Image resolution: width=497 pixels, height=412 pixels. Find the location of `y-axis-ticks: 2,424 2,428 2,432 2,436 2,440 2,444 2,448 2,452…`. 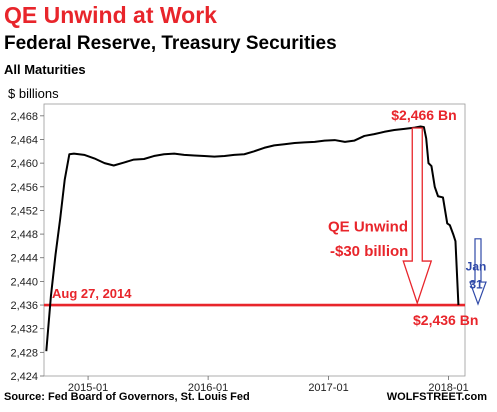

y-axis-ticks: 2,424 2,428 2,432 2,436 2,440 2,444 2,448 2,452… is located at coordinates (27, 247).